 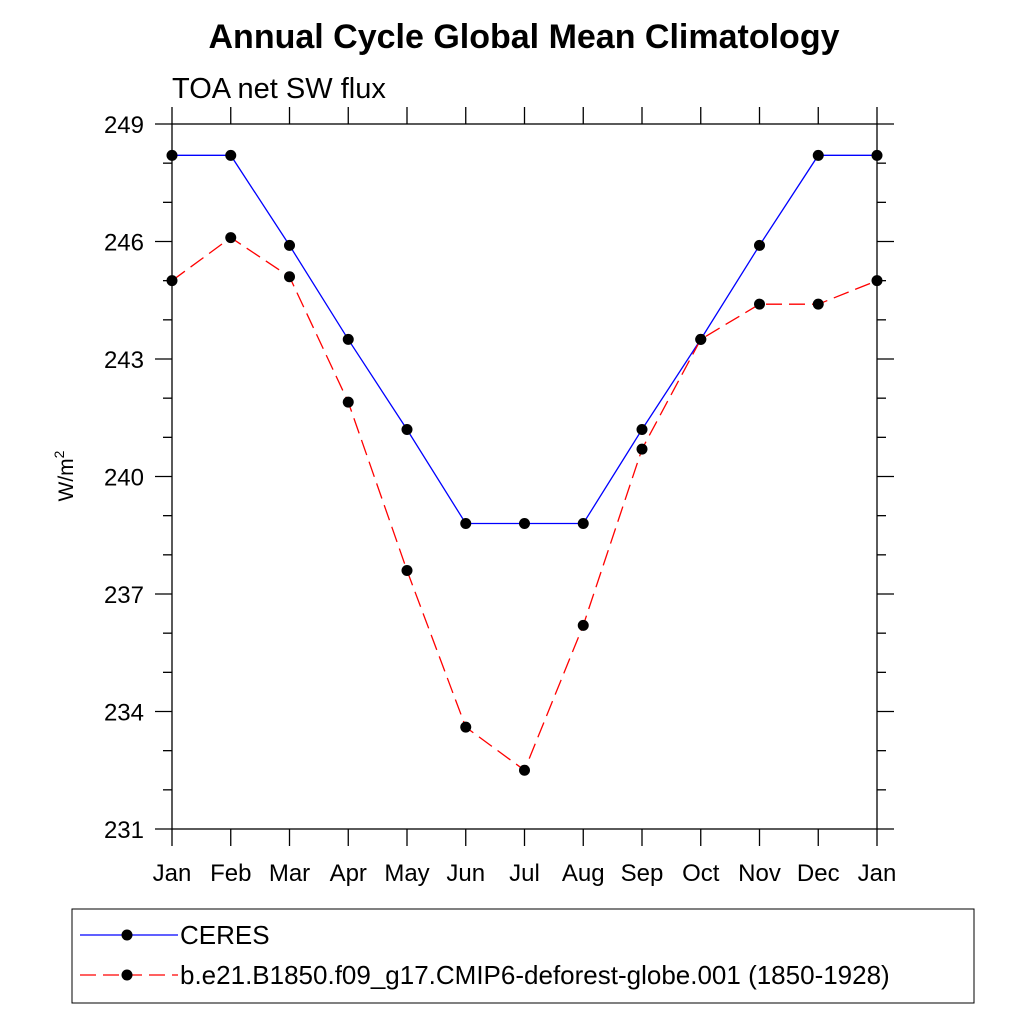 I want to click on x-tick-label: Feb, so click(x=230, y=873).